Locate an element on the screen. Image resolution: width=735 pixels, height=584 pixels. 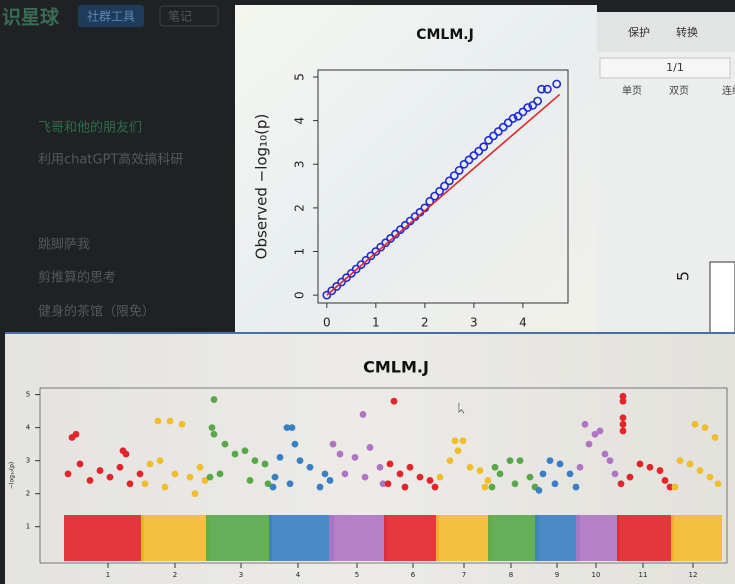
tool-button-bg is located at coordinates (111, 16).